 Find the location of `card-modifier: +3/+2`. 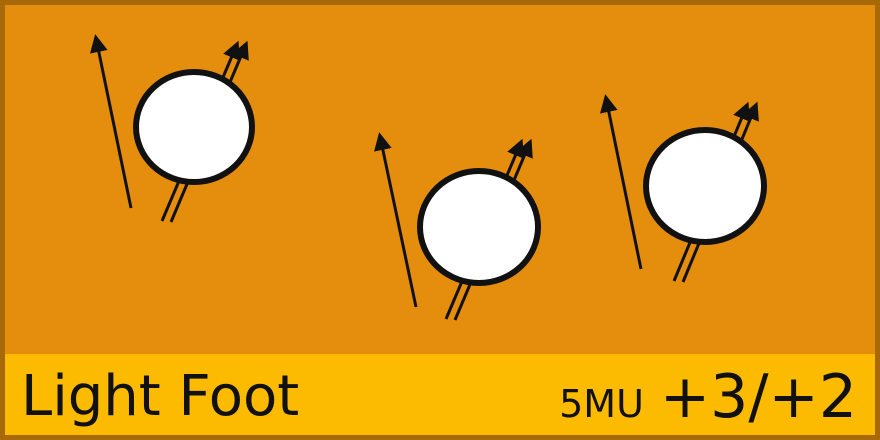

card-modifier: +3/+2 is located at coordinates (758, 397).